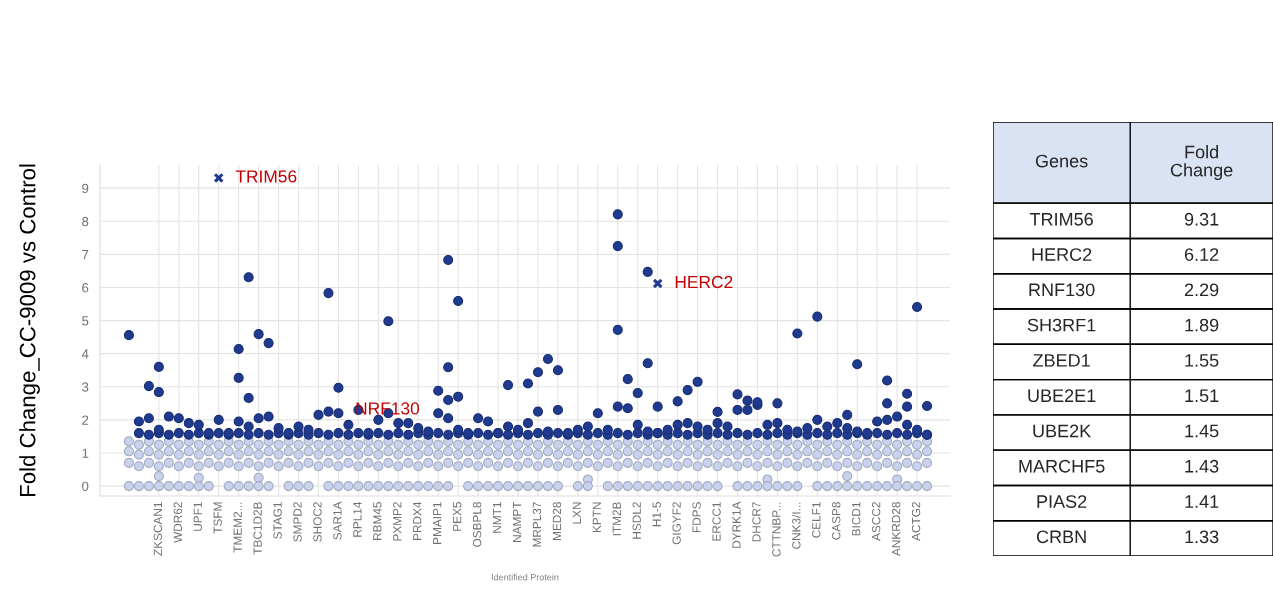  I want to click on x-tick-label: HSDL2, so click(636, 520).